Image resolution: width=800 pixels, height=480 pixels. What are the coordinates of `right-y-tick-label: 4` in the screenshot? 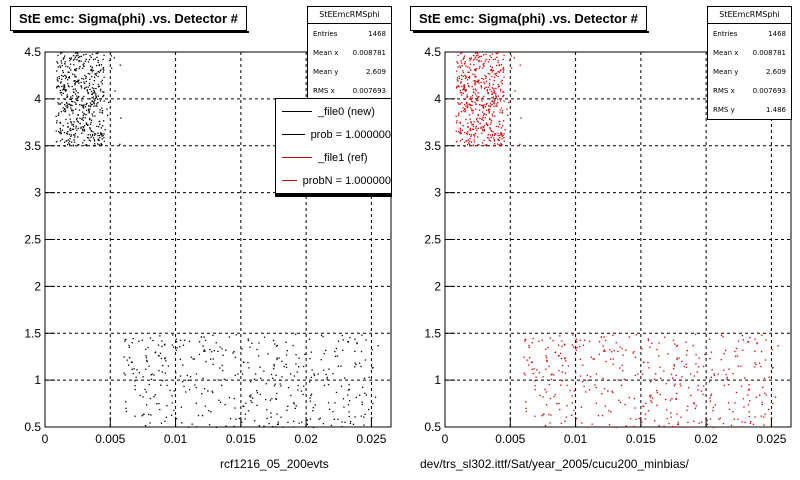 It's located at (437, 99).